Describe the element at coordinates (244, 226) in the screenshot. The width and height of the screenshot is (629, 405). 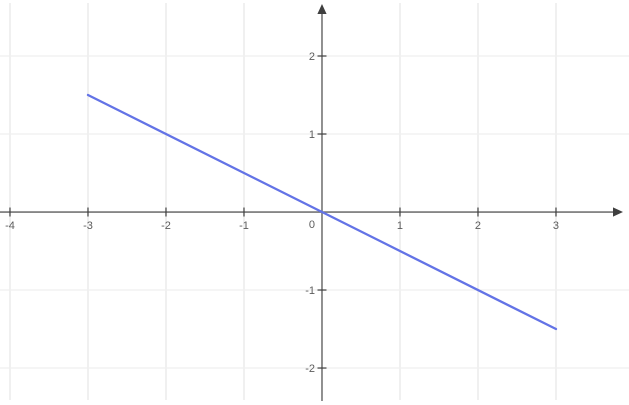
I see `x-tick-label: -1` at that location.